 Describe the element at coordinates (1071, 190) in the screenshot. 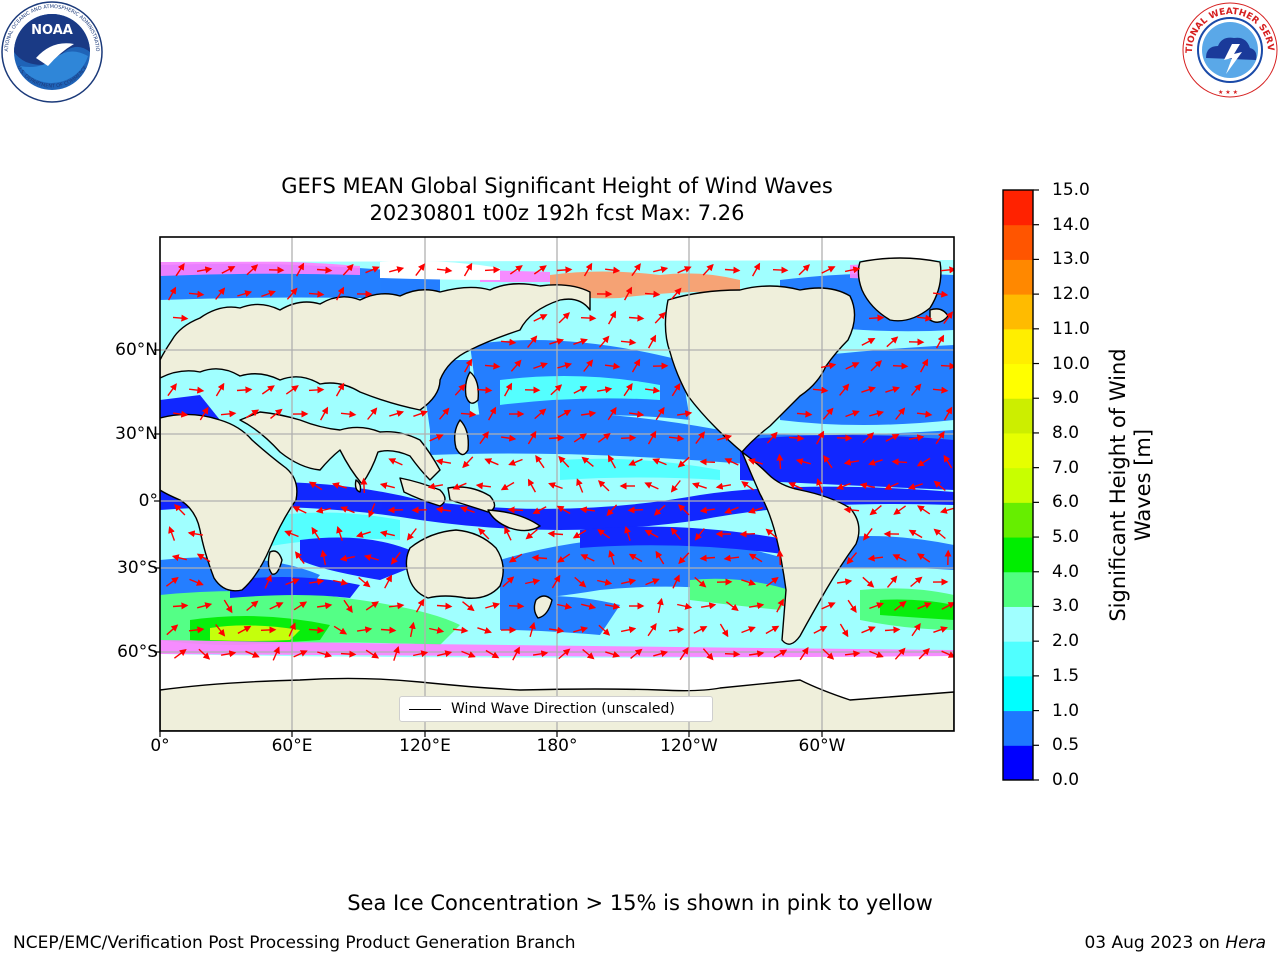

I see `colorbar-tick-label: 15.0` at that location.